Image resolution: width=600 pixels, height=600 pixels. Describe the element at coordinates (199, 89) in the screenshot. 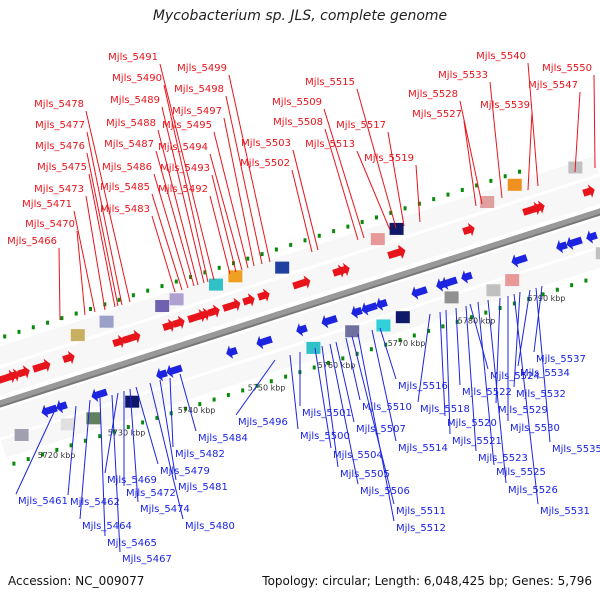

I see `forward-gene-label: Mjls_5498` at that location.